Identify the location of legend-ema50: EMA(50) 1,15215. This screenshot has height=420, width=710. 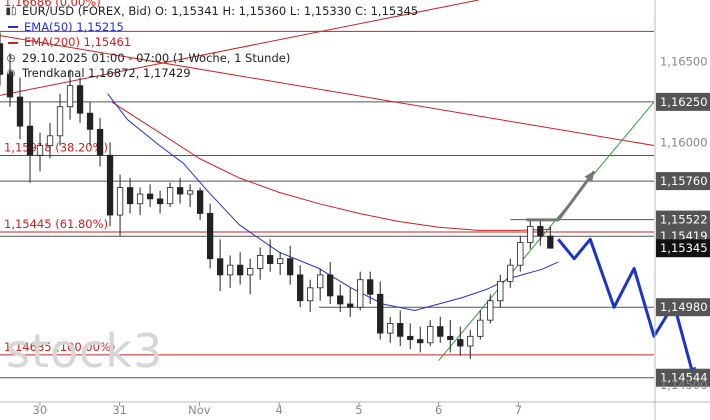
(74, 26).